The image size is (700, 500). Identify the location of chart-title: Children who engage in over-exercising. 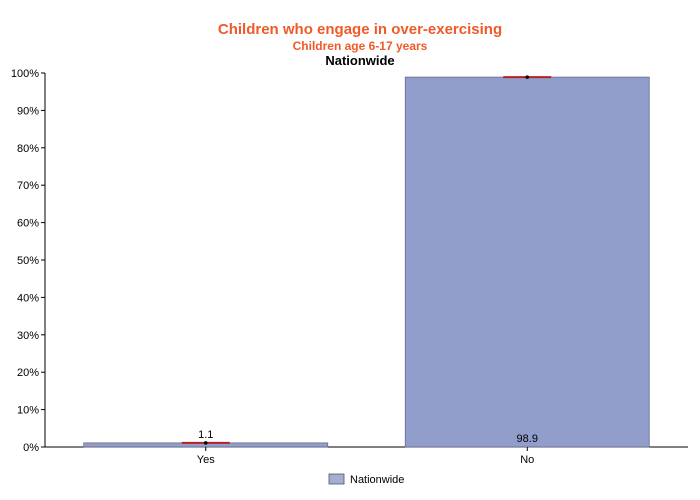
(360, 29).